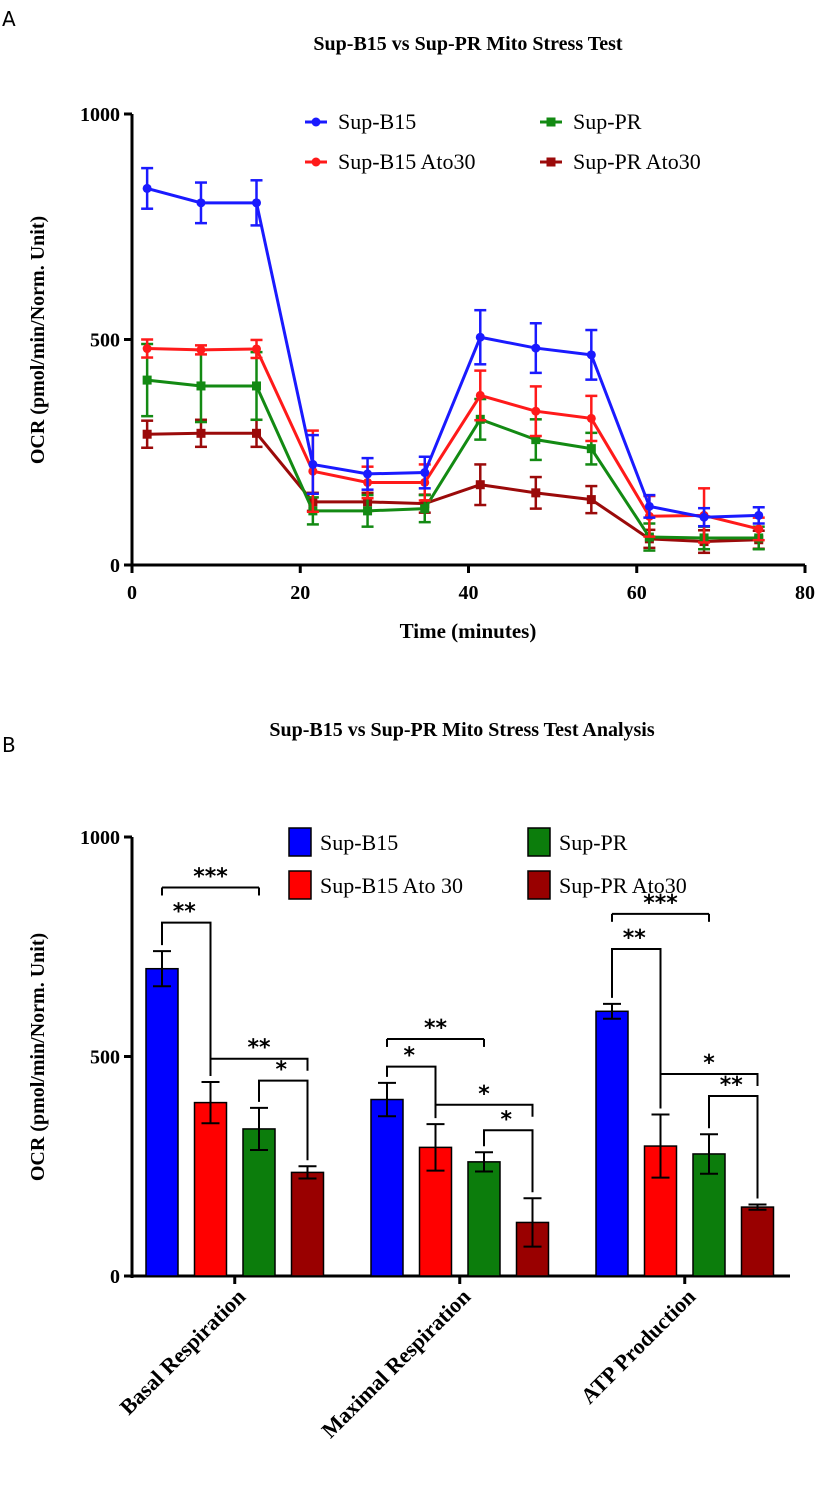 The image size is (827, 1492). I want to click on series-sup-pr, so click(453, 447).